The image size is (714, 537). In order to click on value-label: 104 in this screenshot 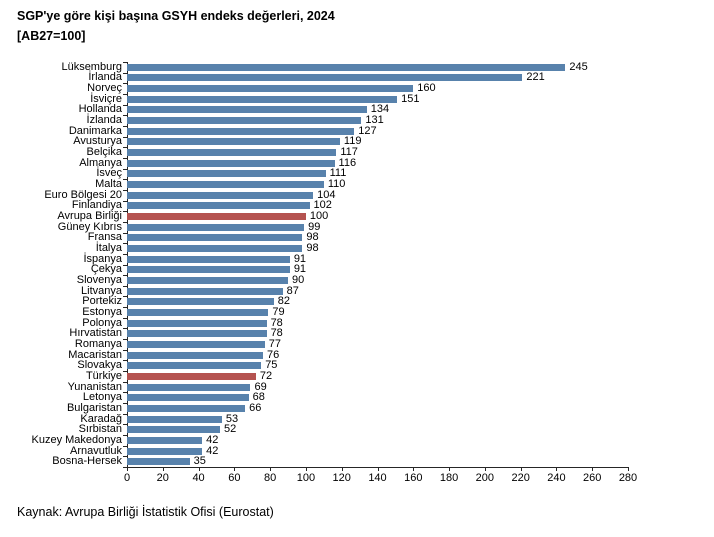, I will do `click(326, 194)`.